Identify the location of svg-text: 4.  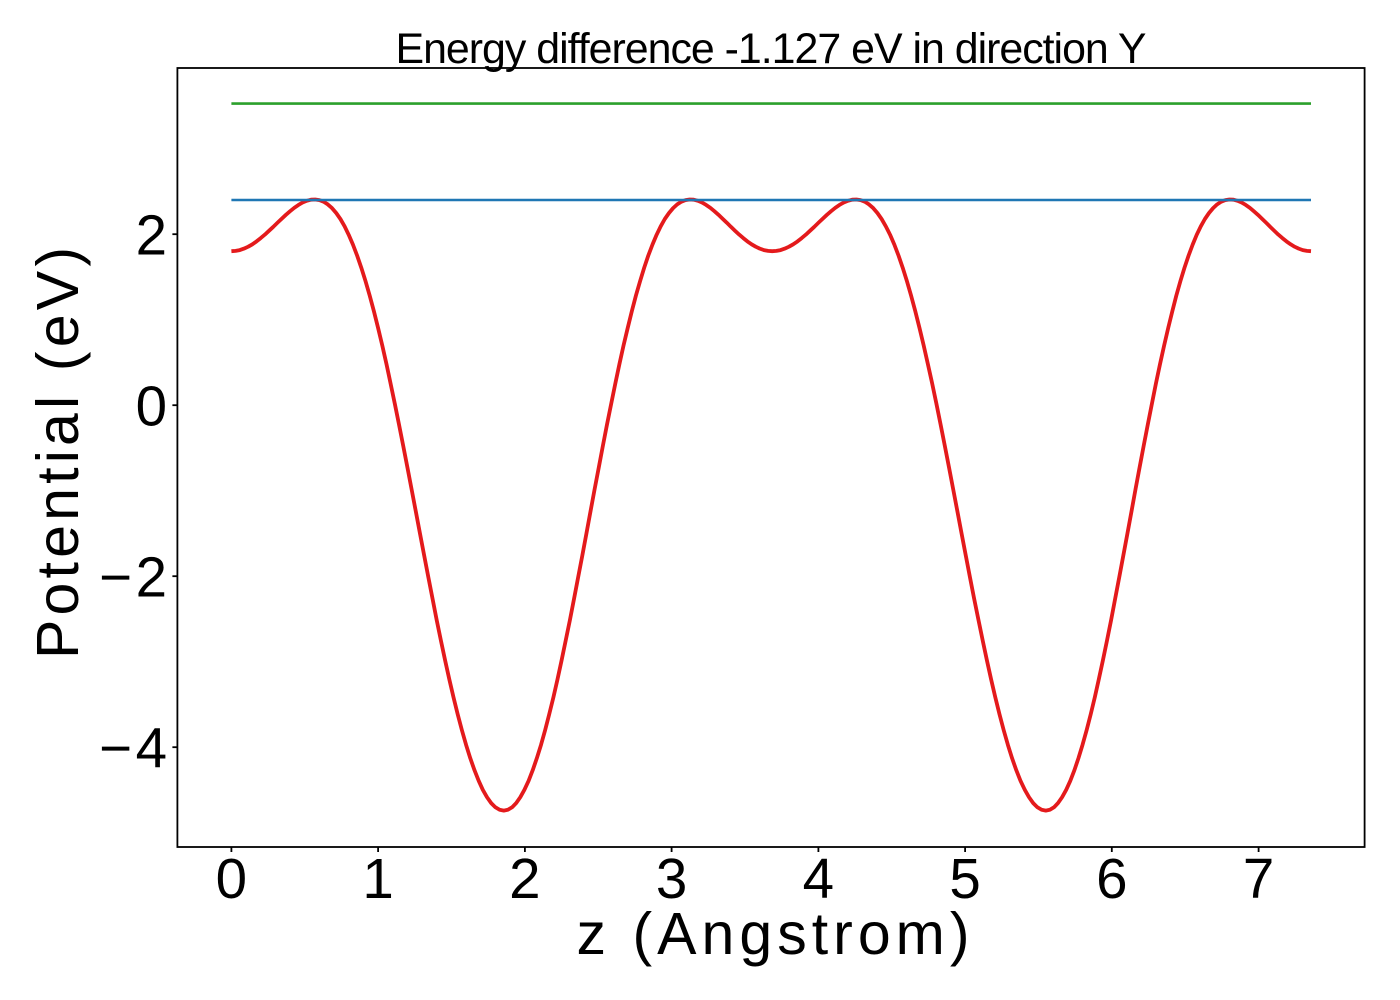
(818, 878).